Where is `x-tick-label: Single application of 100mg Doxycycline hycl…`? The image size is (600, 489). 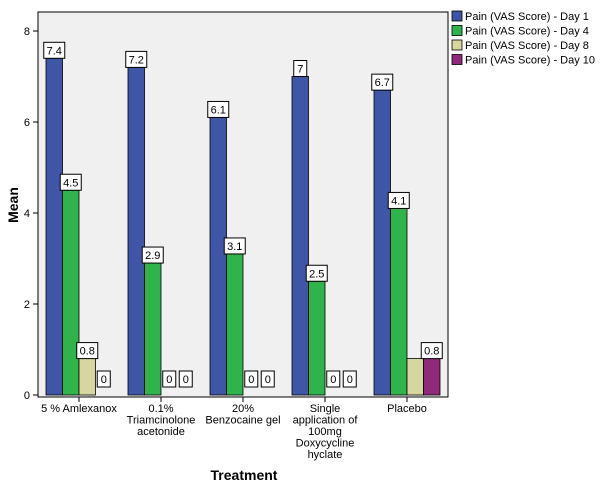 x-tick-label: Single application of 100mg Doxycycline hycl… is located at coordinates (326, 432).